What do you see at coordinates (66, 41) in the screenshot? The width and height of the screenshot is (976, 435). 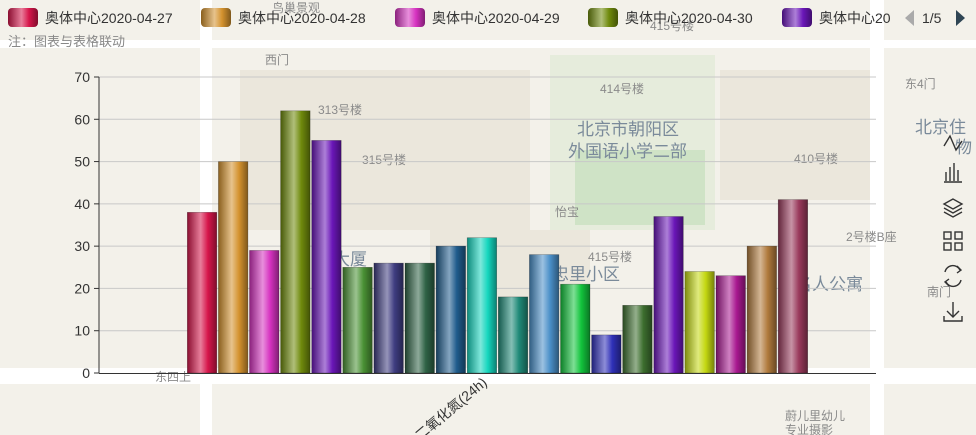 I see `chart-note: 注：图表与表格联动` at bounding box center [66, 41].